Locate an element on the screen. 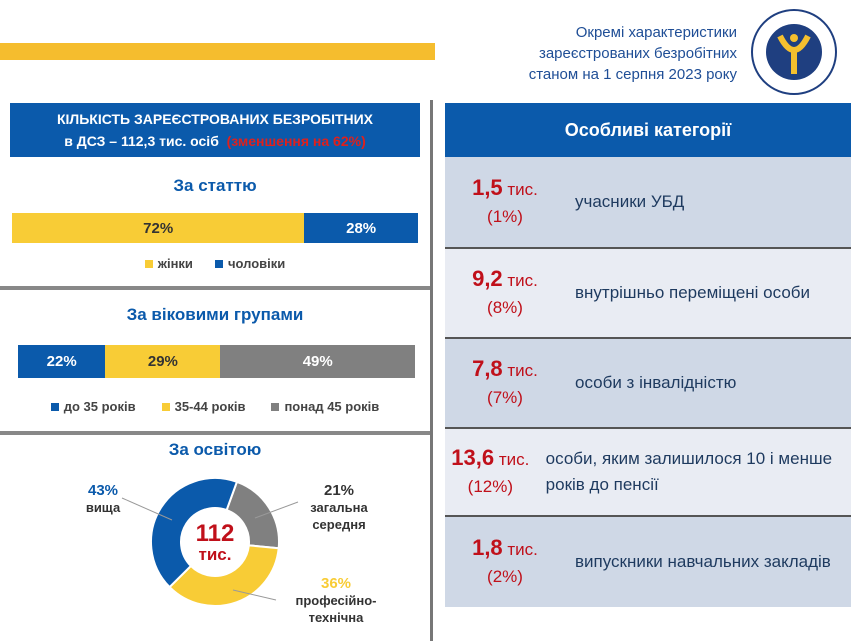 The height and width of the screenshot is (641, 855). donut-slice-higher is located at coordinates (194, 533).